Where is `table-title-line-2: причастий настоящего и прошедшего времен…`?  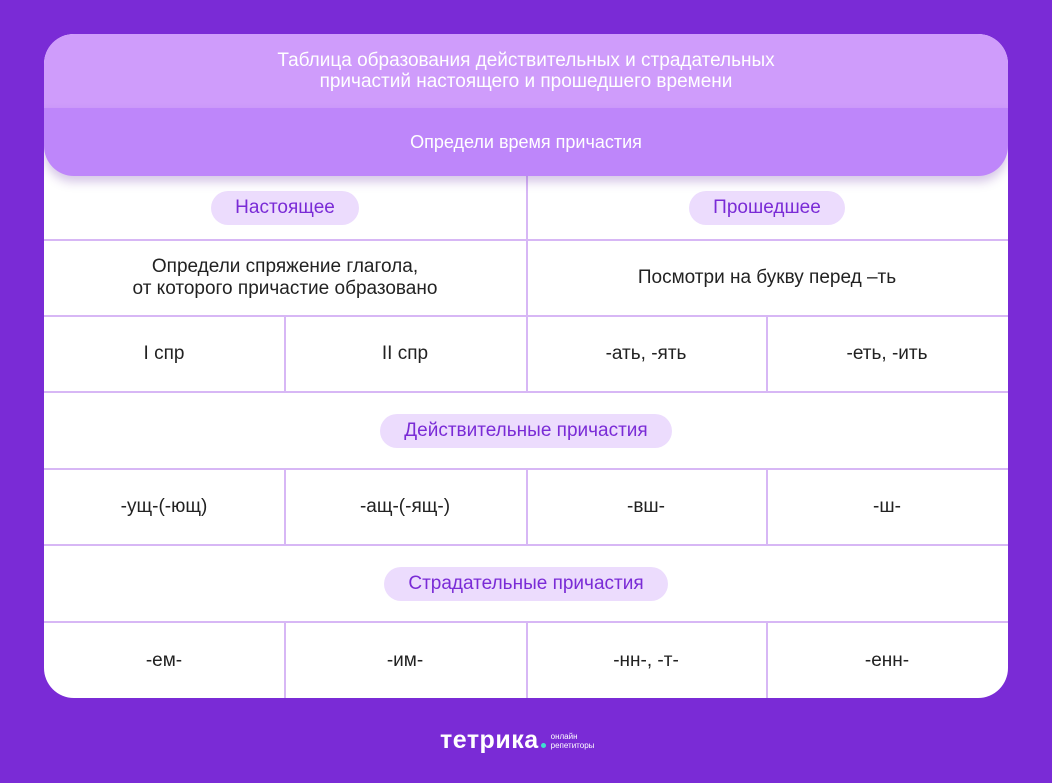
table-title-line-2: причастий настоящего и прошедшего времен… is located at coordinates (526, 81).